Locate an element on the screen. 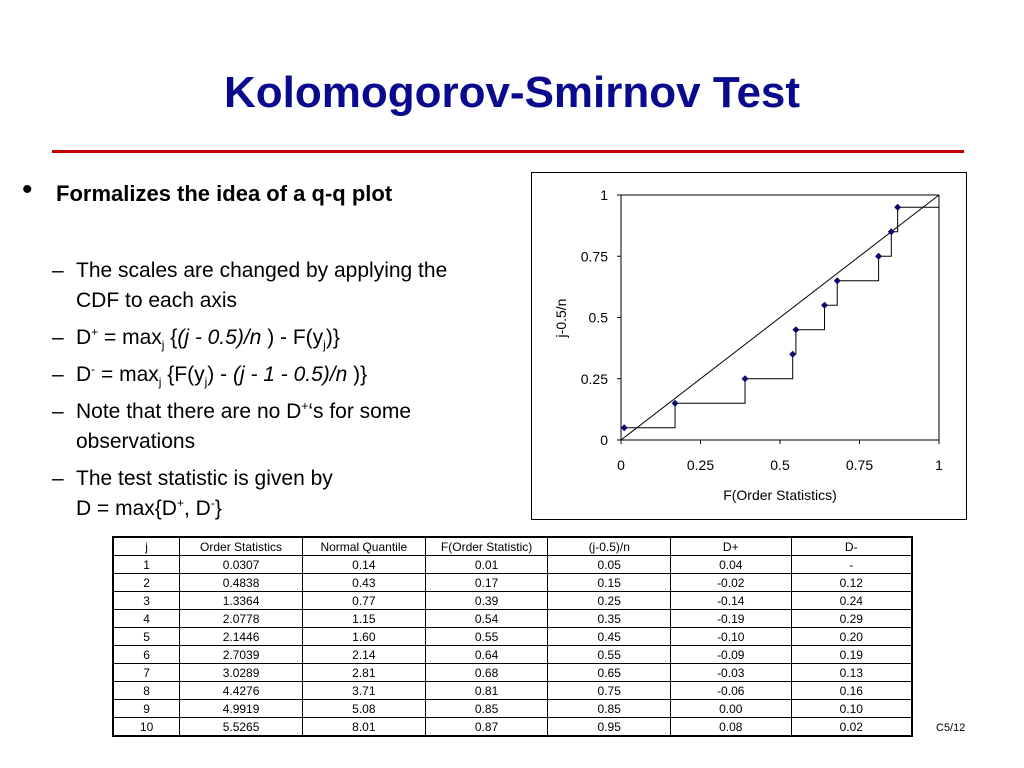 The width and height of the screenshot is (1024, 768). table-cell: 0.68 is located at coordinates (486, 672).